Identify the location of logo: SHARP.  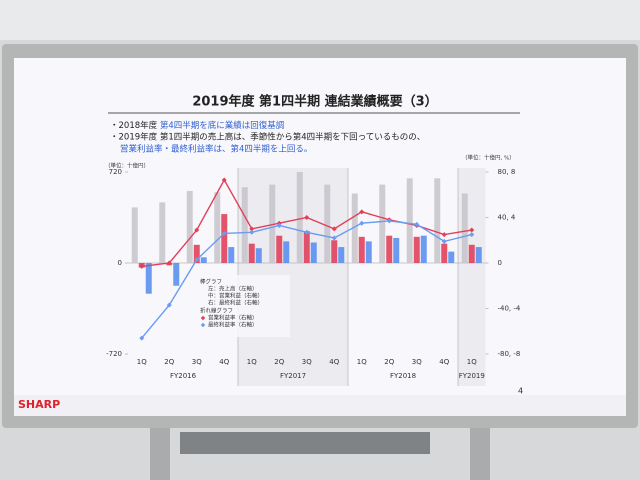
(39, 404).